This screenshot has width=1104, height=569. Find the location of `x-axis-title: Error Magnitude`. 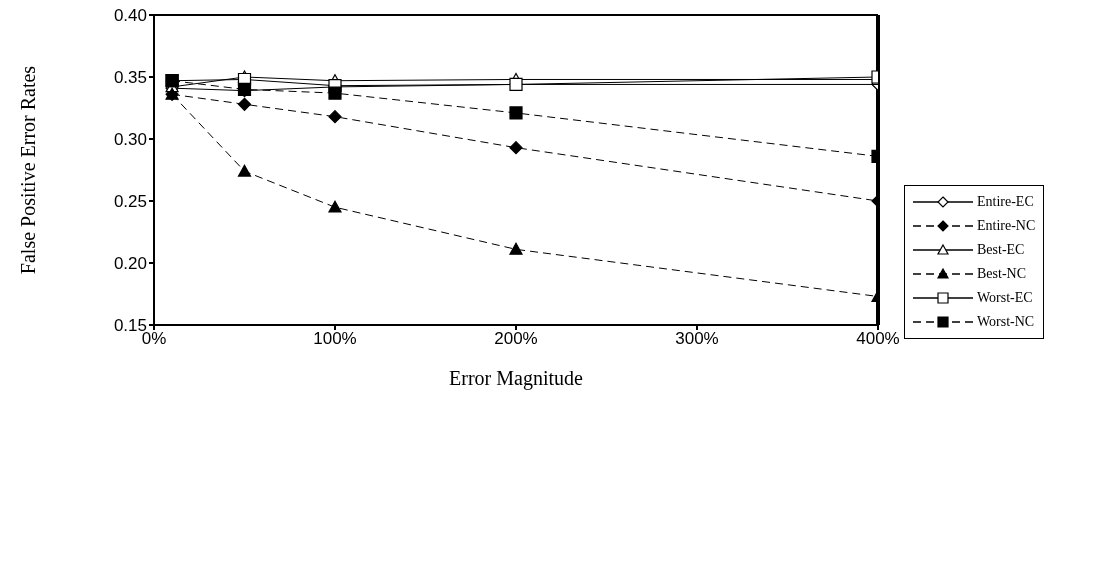

x-axis-title: Error Magnitude is located at coordinates (516, 378).